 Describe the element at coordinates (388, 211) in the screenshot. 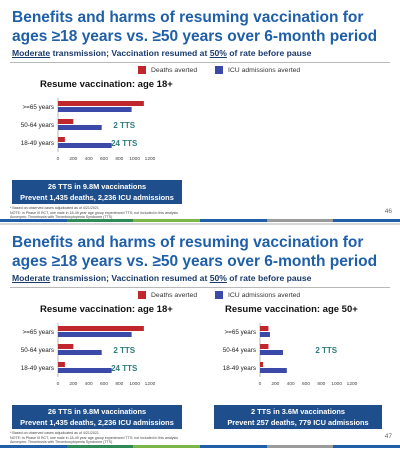

I see `page-number: 46` at that location.